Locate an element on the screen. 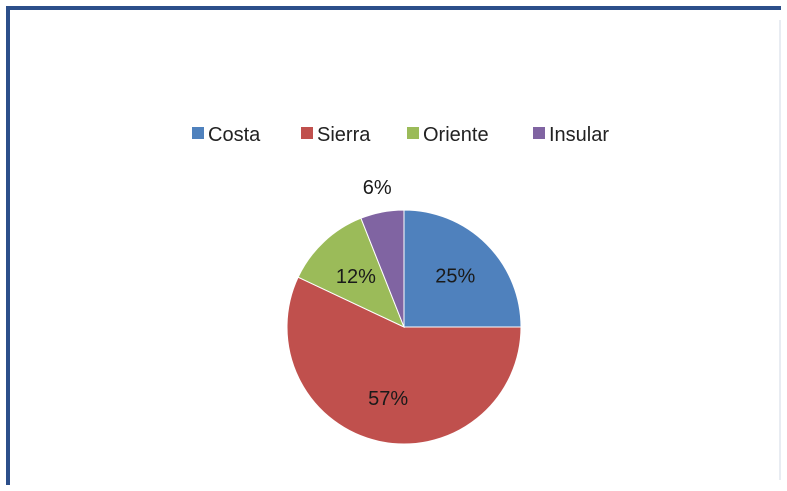 This screenshot has height=491, width=787. pie-slice-insular is located at coordinates (382, 268).